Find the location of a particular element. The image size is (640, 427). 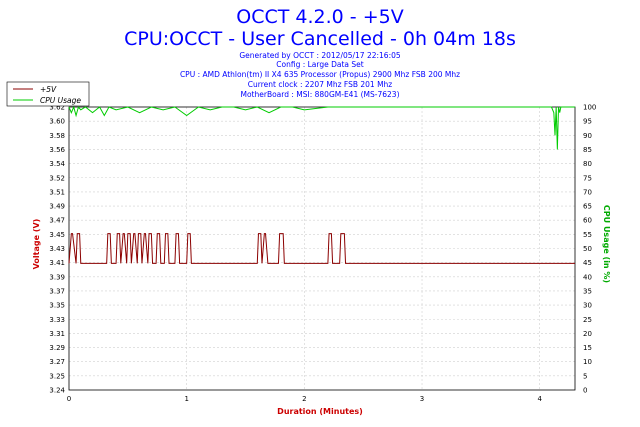

legend-label-voltage: +5V is located at coordinates (48, 89).